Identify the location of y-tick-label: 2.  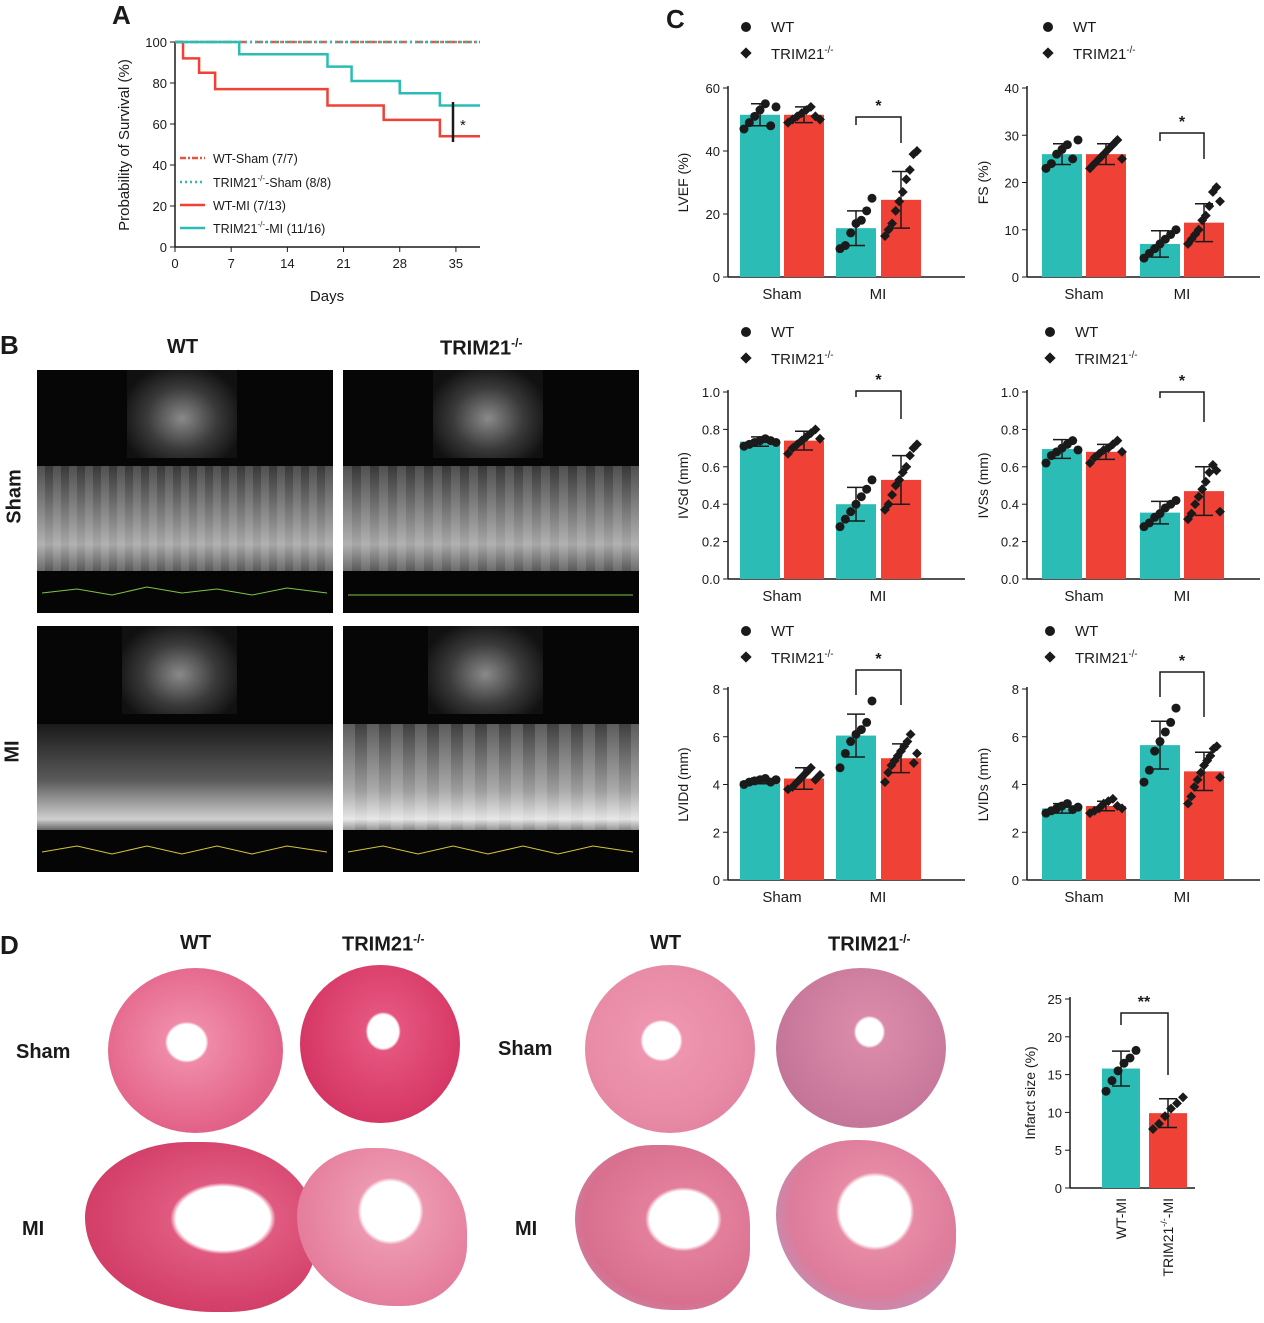
(1015, 832).